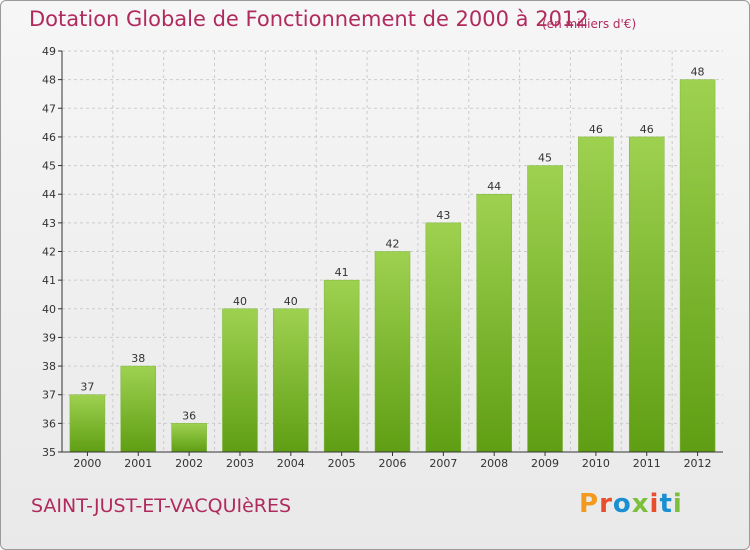 The height and width of the screenshot is (550, 750). What do you see at coordinates (189, 438) in the screenshot?
I see `bar-2002` at bounding box center [189, 438].